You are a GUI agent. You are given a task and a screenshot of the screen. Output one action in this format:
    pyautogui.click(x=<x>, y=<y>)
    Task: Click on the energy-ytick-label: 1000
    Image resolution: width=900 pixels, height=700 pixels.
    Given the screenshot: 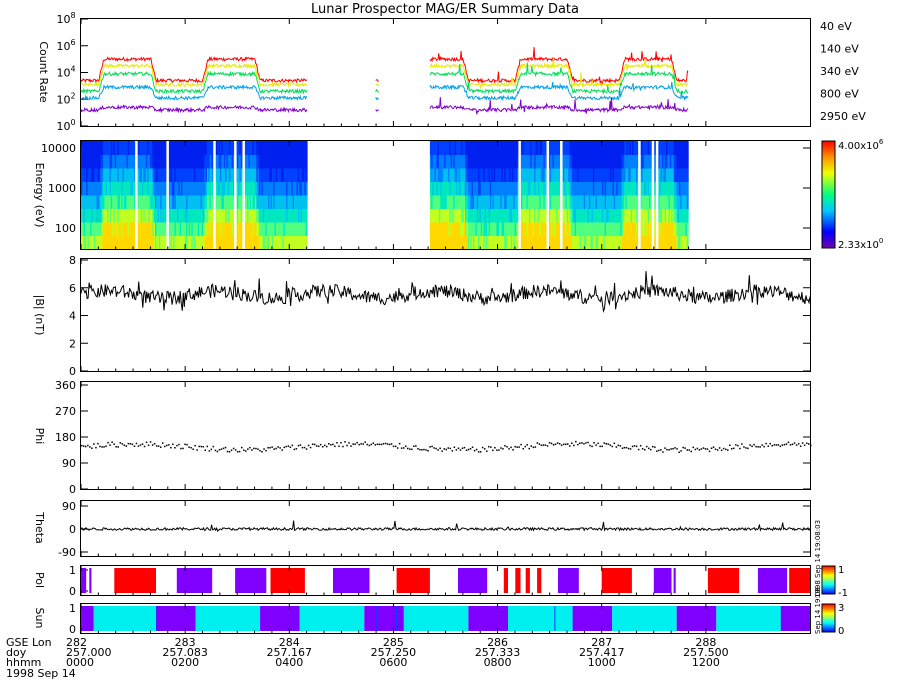 What is the action you would take?
    pyautogui.click(x=62, y=188)
    